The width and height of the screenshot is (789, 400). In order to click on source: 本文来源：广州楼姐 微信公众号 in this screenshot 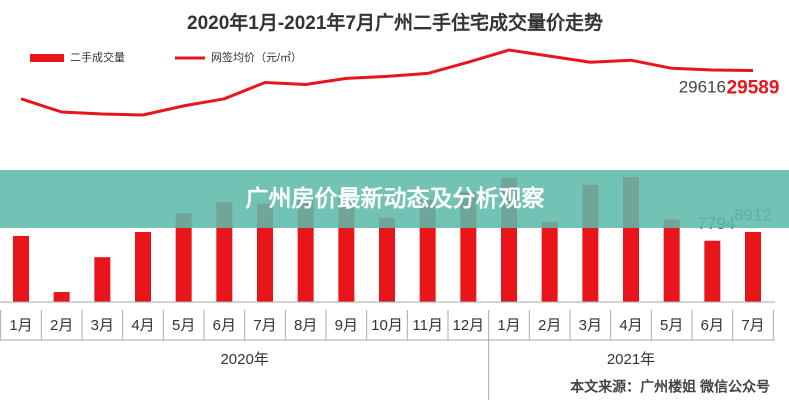, I will do `click(670, 387)`.